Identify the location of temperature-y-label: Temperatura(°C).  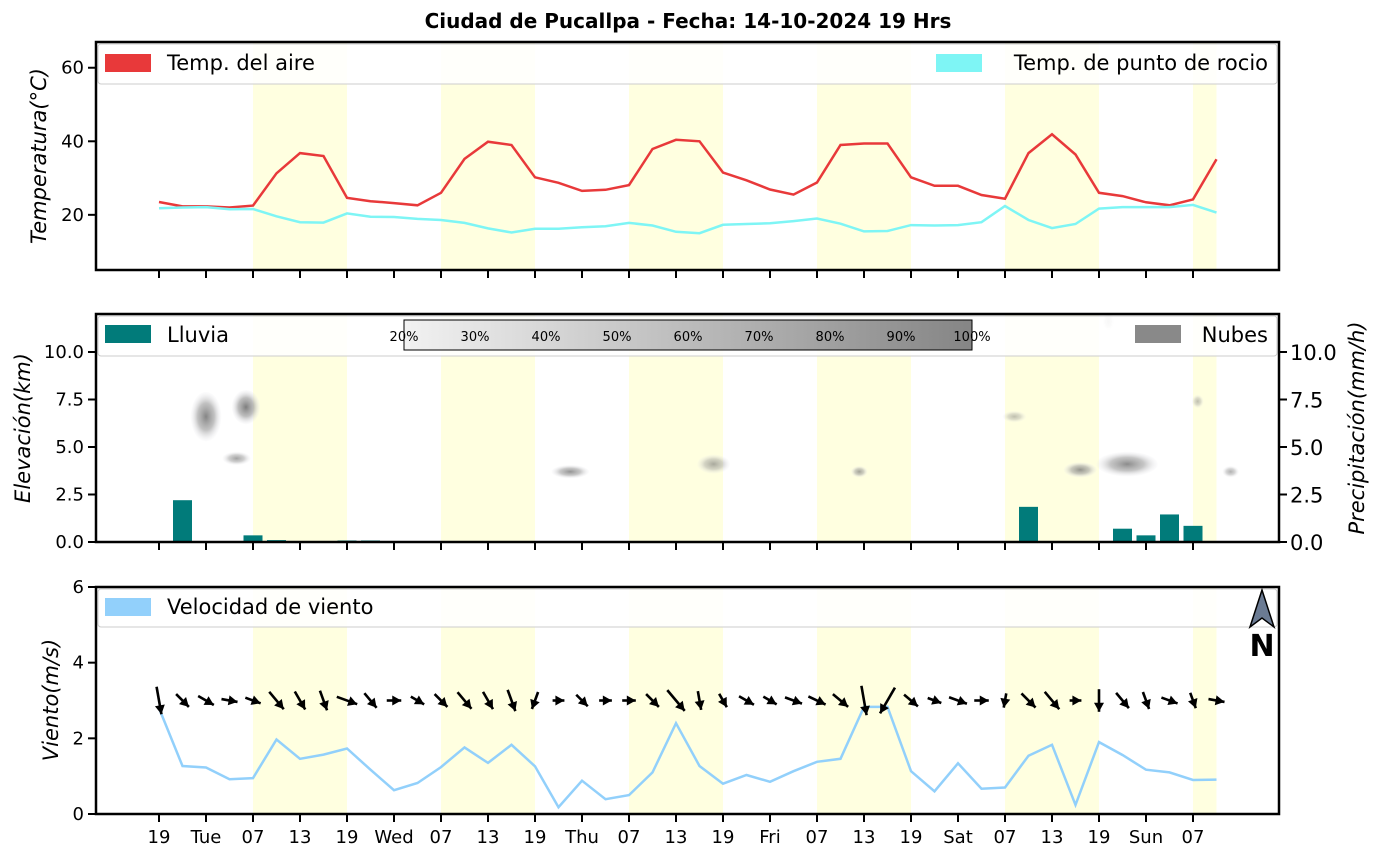
(39, 156).